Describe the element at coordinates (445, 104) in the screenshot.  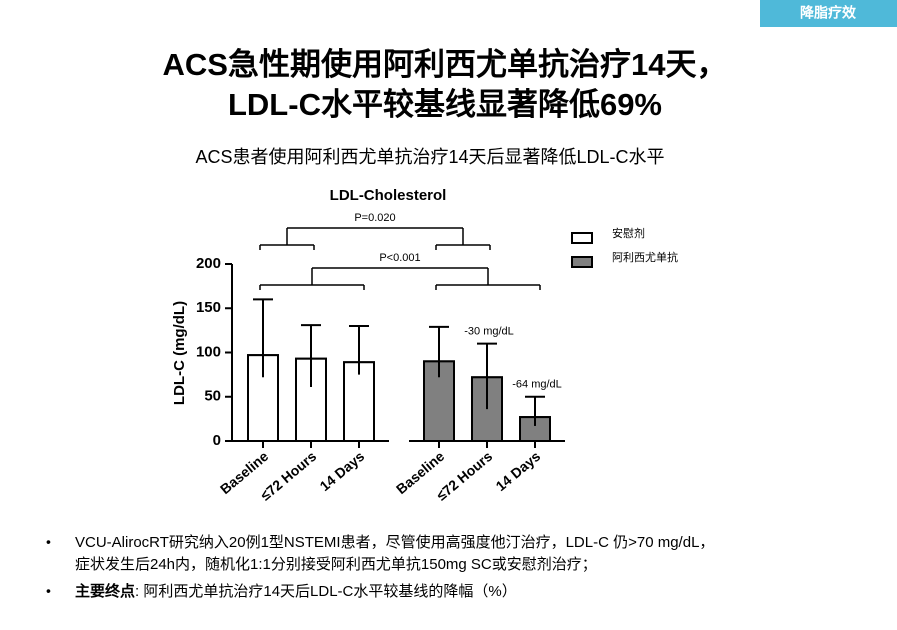
I see `title-line: LDL-C水平较基线显著降低69%` at that location.